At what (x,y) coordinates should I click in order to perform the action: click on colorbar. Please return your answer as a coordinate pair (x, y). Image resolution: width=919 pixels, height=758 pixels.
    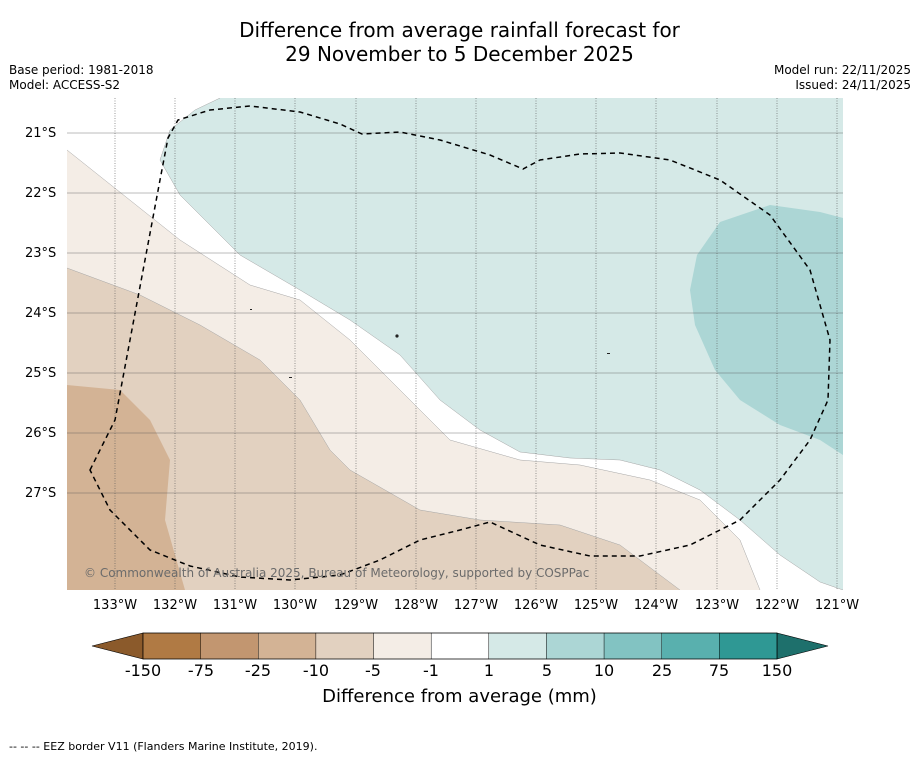
    Looking at the image, I should click on (460, 646).